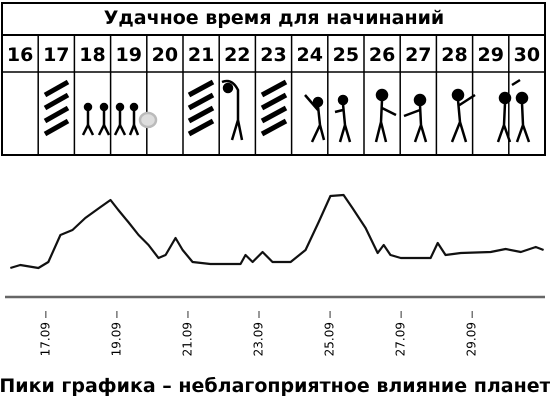 The image size is (550, 404). Describe the element at coordinates (148, 120) in the screenshot. I see `cup-icon` at that location.